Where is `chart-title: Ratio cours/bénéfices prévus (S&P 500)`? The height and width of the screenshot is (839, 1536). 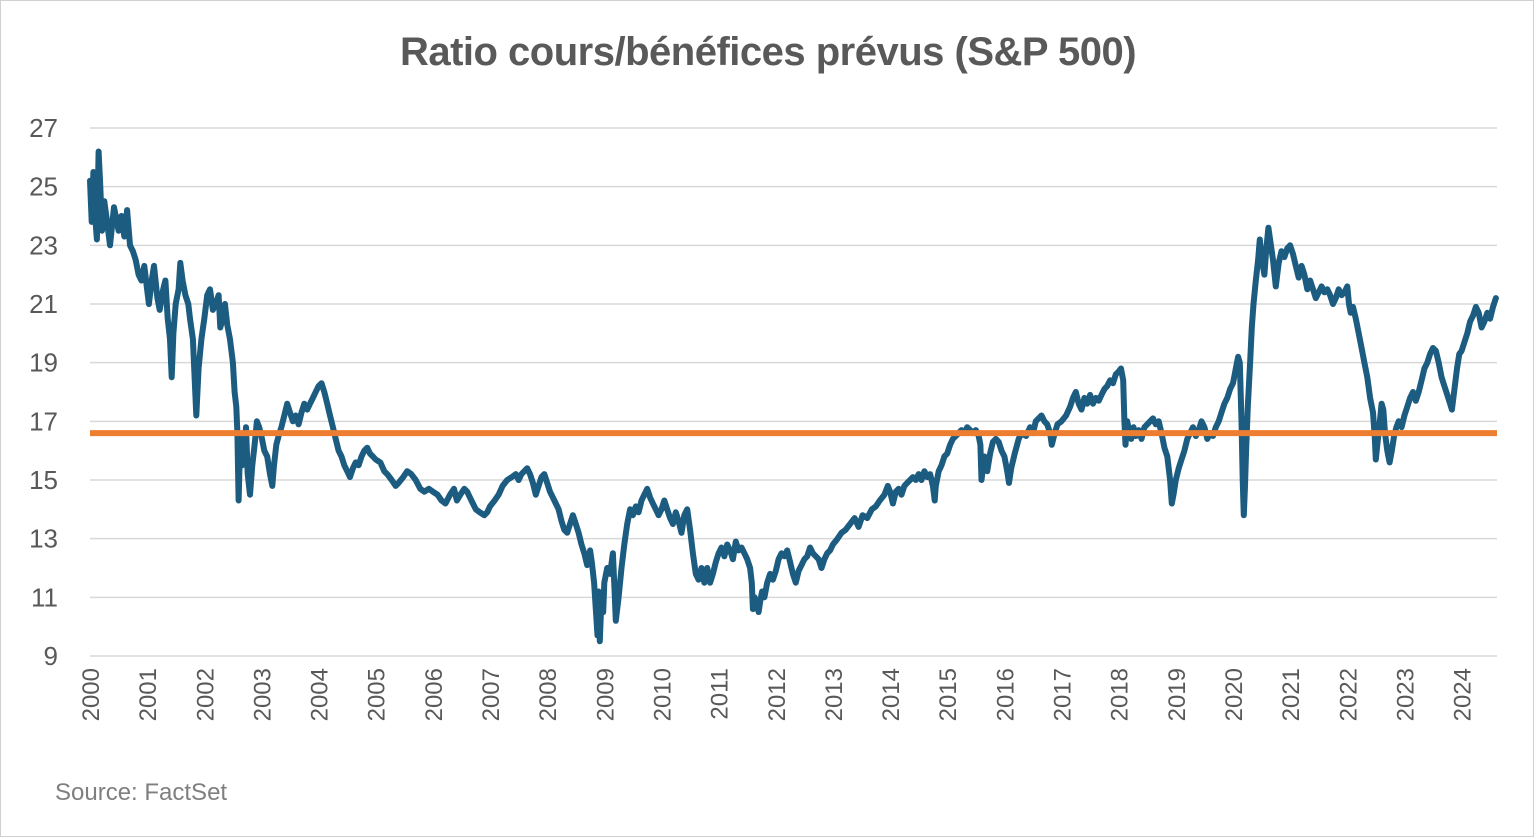
chart-title: Ratio cours/bénéfices prévus (S&P 500) is located at coordinates (768, 52).